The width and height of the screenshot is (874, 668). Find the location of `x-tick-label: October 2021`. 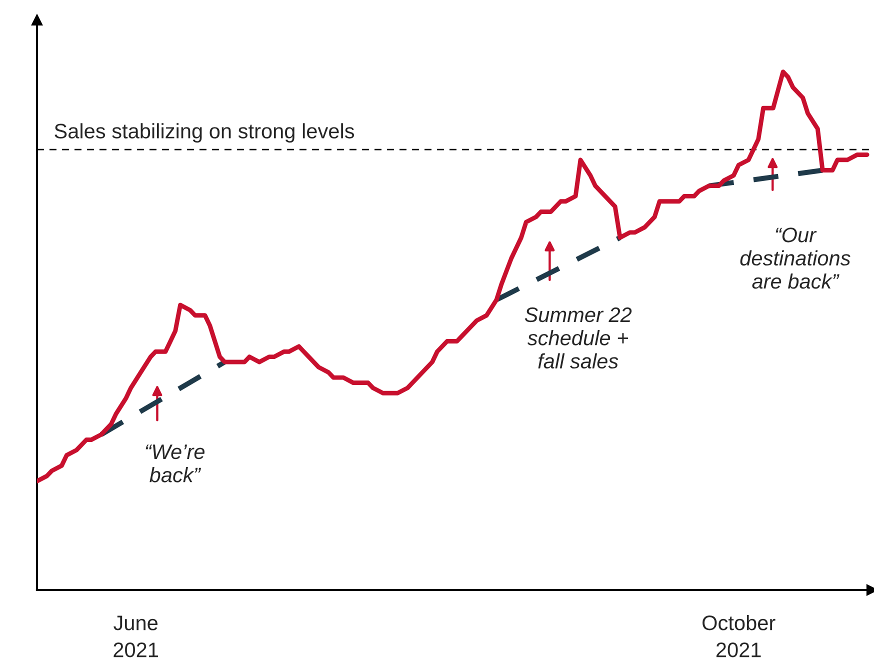

x-tick-label: October 2021 is located at coordinates (739, 636).